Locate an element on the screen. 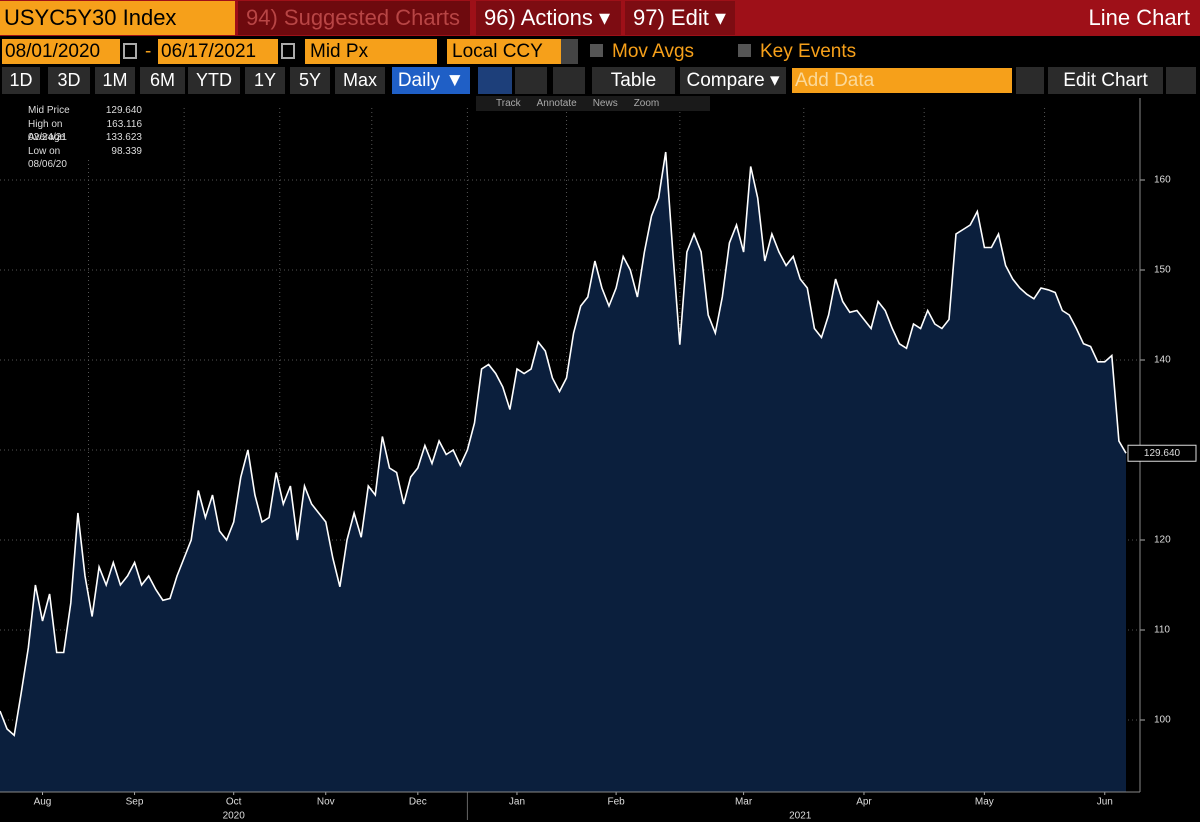  range-button: 3D is located at coordinates (69, 80).